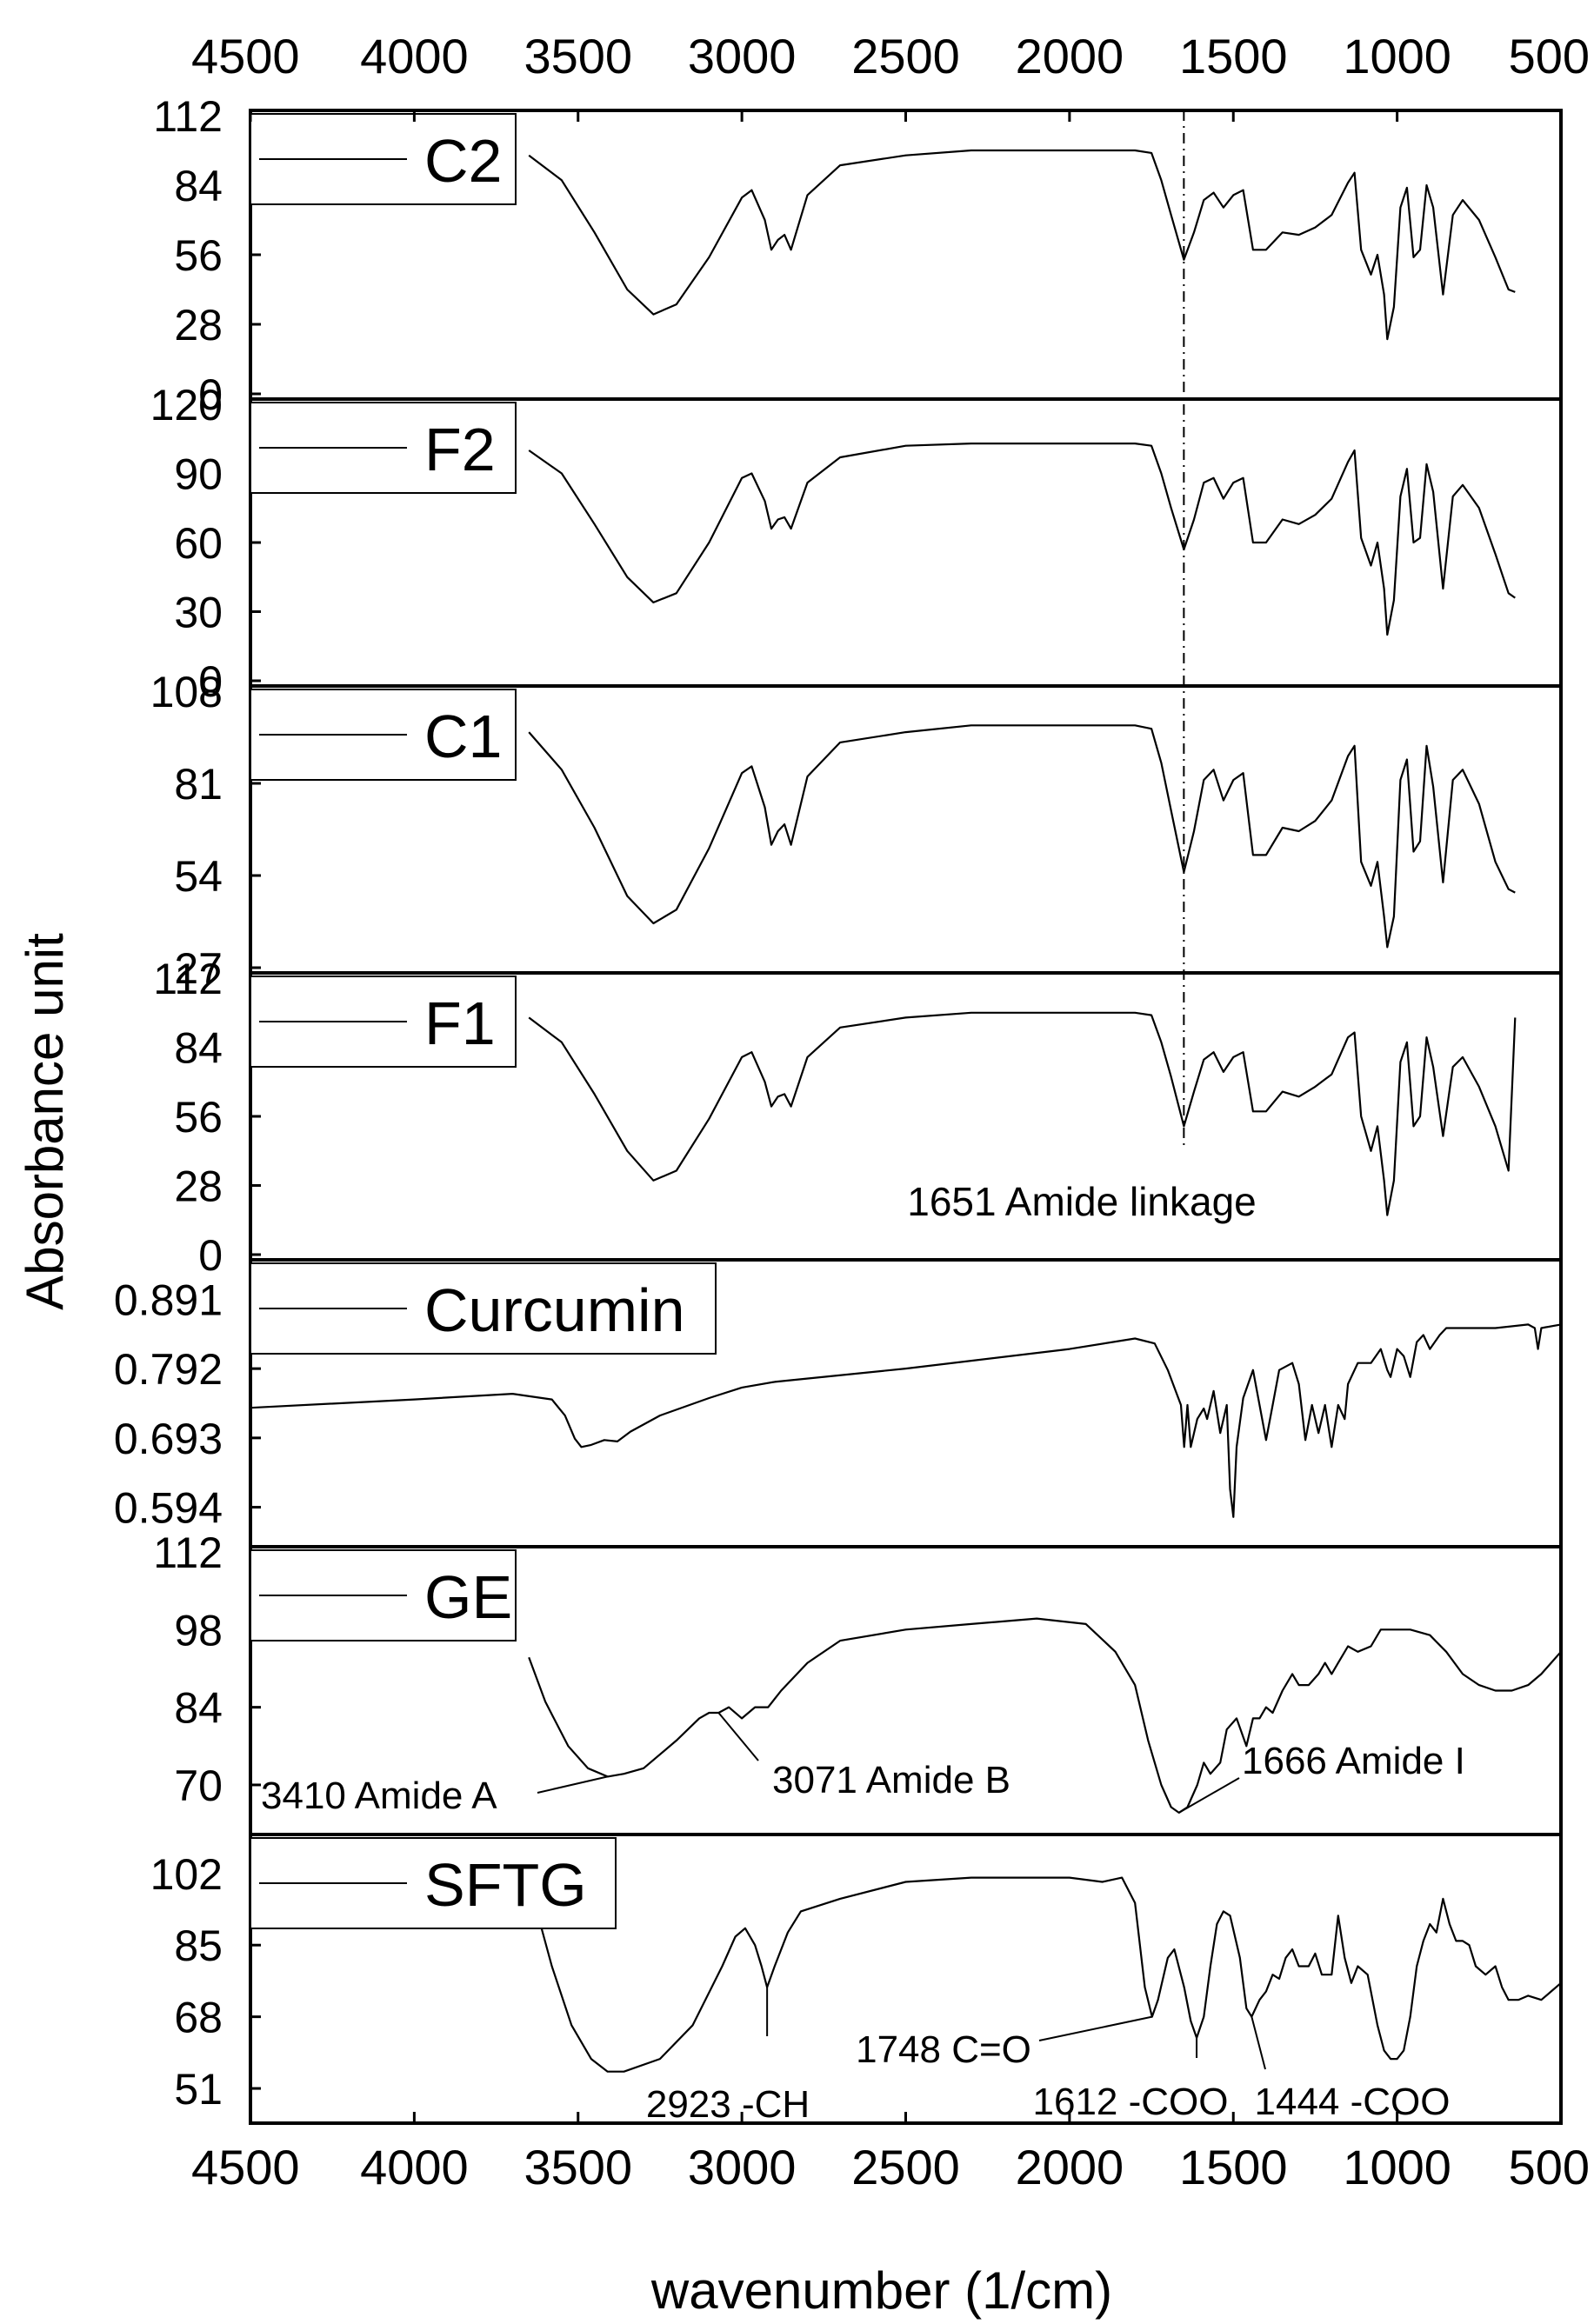 The image size is (1594, 2324). I want to click on legend: C2, so click(383, 159).